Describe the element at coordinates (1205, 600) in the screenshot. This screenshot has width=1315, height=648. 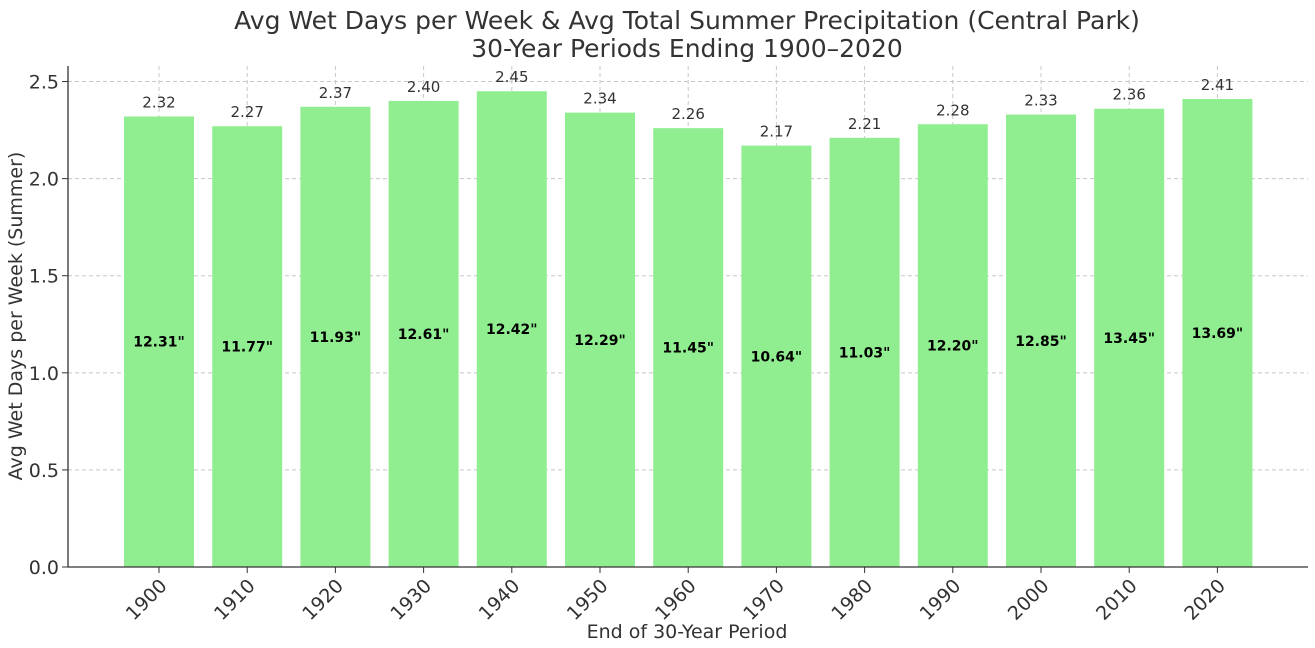
I see `x-tick-label: 2020` at that location.